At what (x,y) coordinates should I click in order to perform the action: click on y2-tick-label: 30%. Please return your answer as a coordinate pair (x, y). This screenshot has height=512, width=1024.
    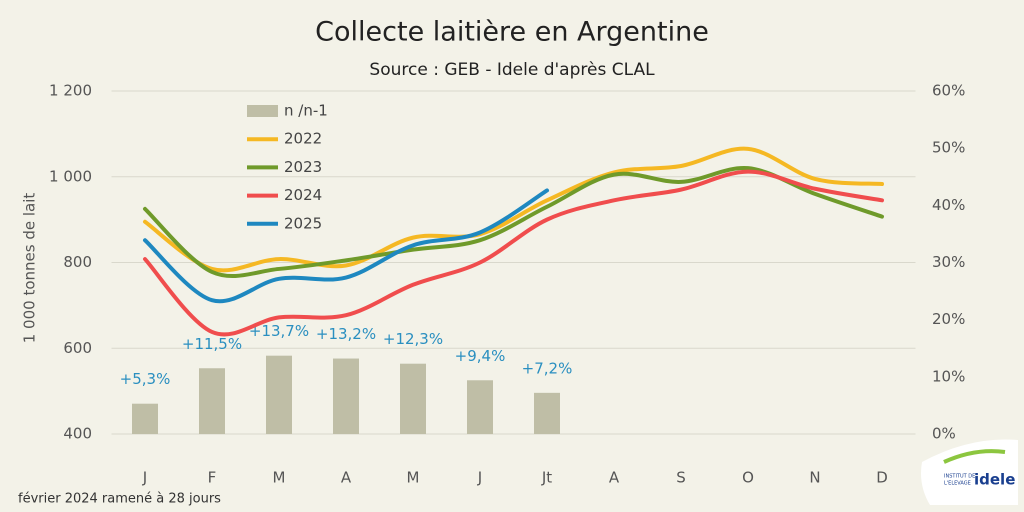
    Looking at the image, I should click on (948, 262).